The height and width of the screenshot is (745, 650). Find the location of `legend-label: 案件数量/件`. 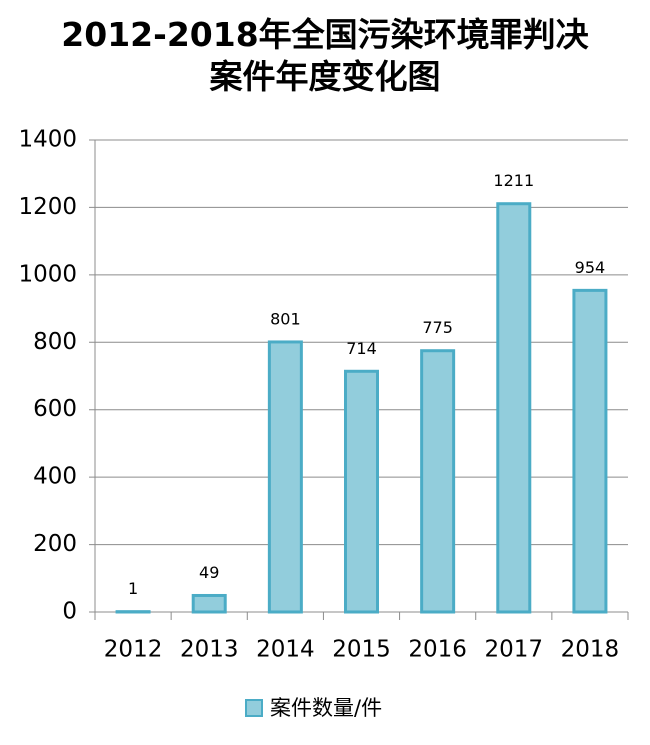

legend-label: 案件数量/件 is located at coordinates (326, 708).